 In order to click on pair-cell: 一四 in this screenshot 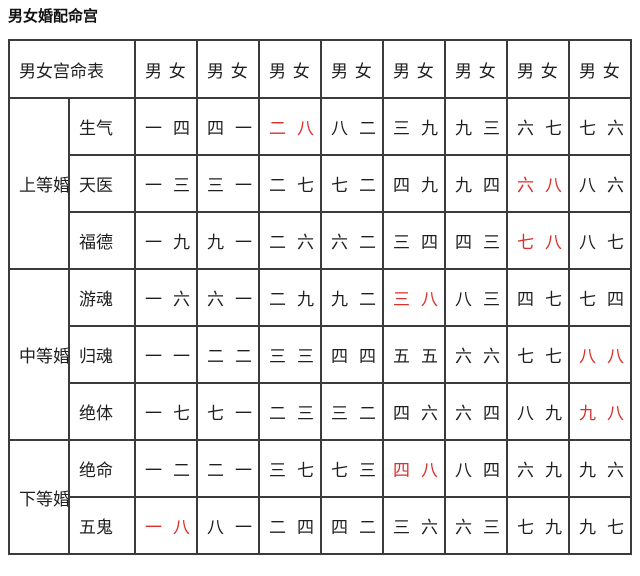, I will do `click(166, 126)`.